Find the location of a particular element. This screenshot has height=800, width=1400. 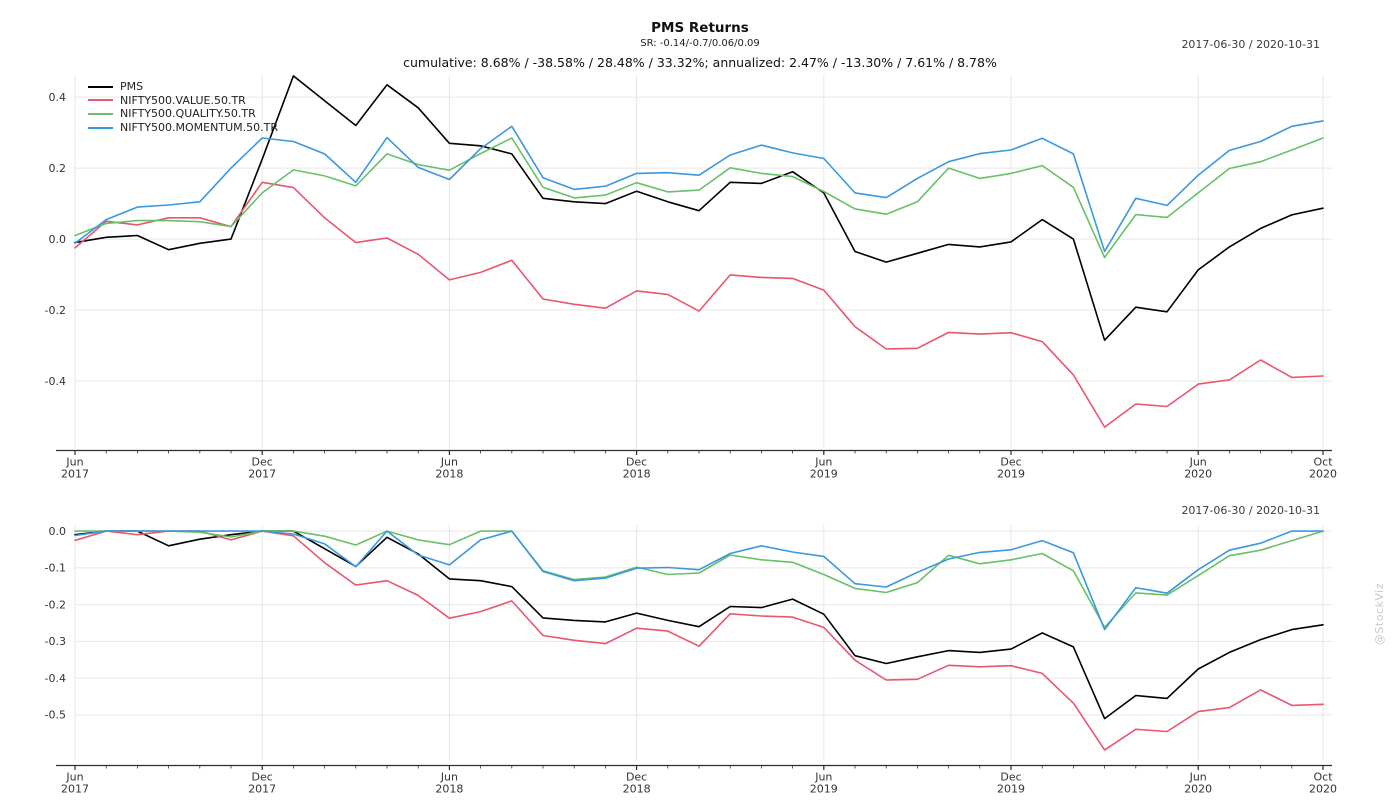

y-tick-label: 0.4 is located at coordinates (58, 97).